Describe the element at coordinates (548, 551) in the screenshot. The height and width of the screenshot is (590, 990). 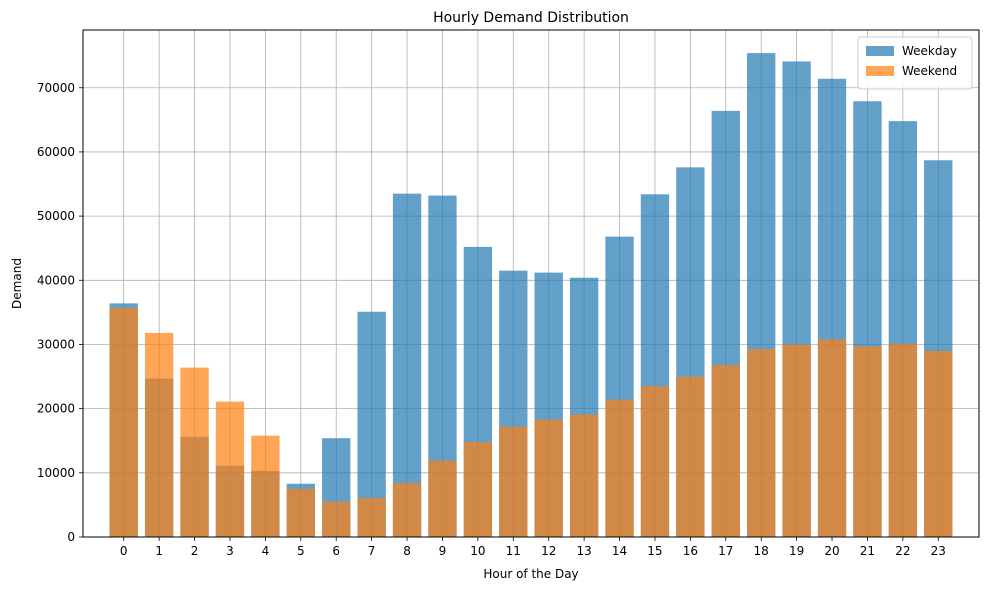
I see `x-tick-label: 12` at that location.